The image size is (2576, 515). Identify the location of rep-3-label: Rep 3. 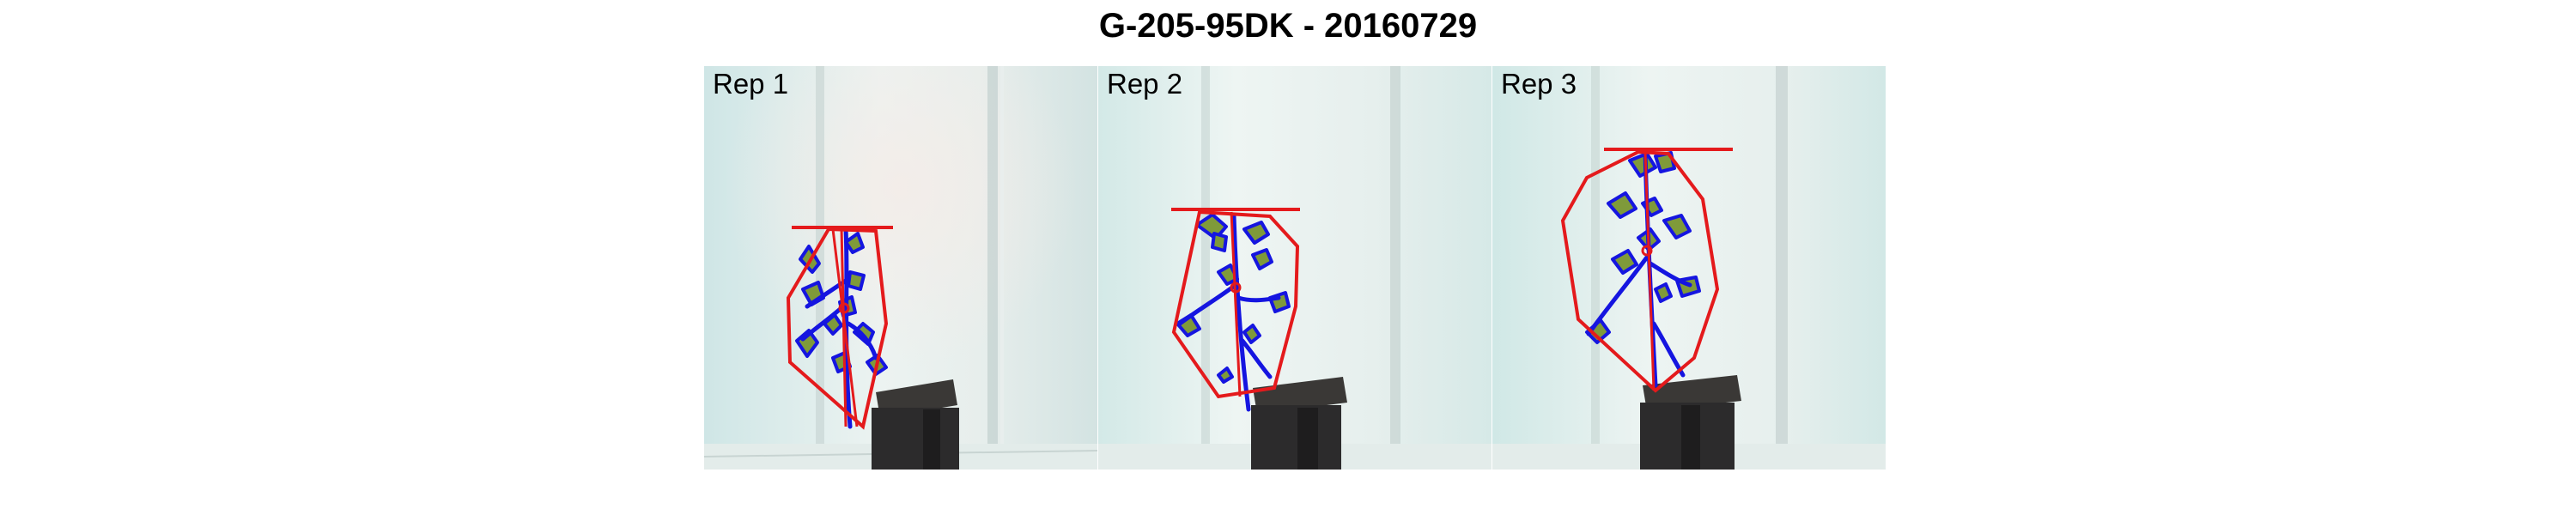
(1539, 84).